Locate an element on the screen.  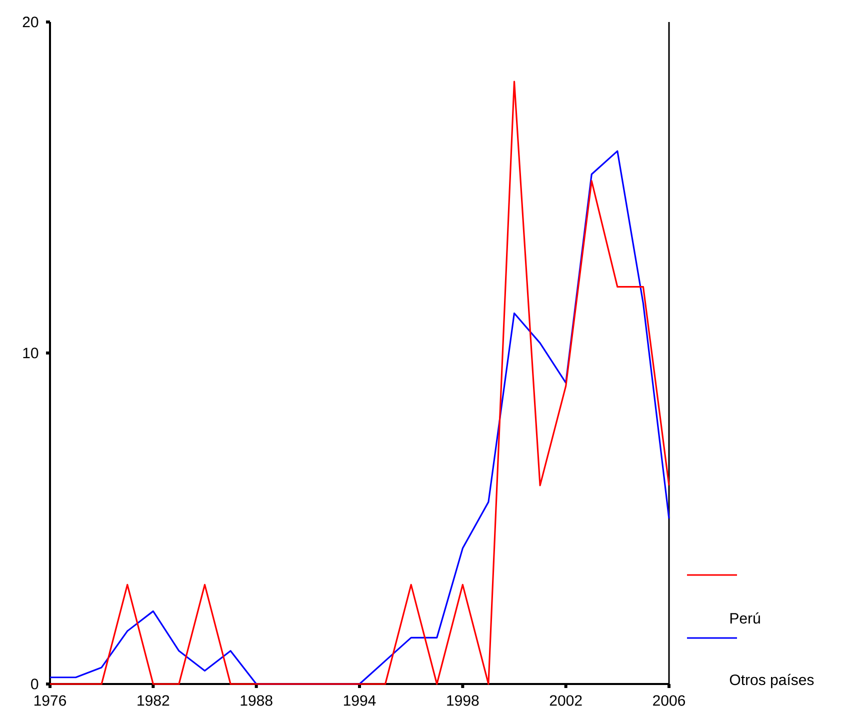
x-tick-label: 1988 is located at coordinates (256, 700).